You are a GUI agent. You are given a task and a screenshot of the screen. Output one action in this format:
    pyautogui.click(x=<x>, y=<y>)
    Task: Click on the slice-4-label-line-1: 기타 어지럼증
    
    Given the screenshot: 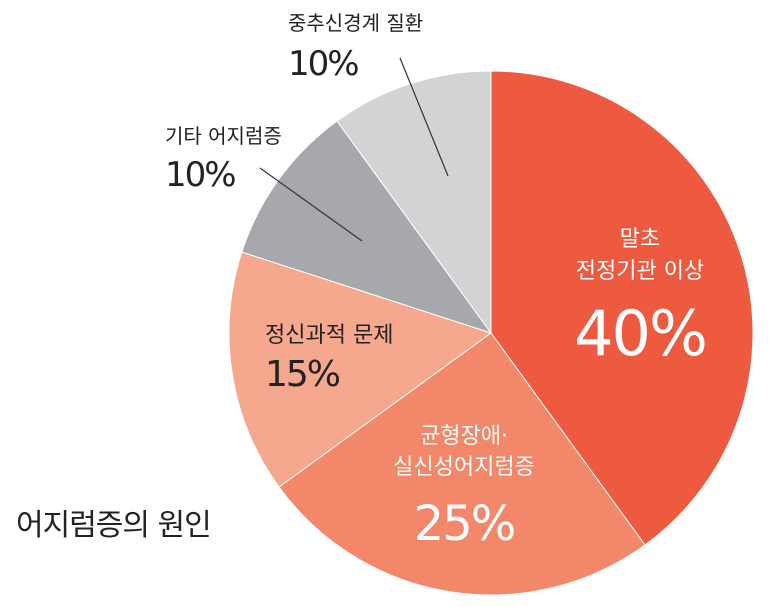 What is the action you would take?
    pyautogui.click(x=223, y=136)
    